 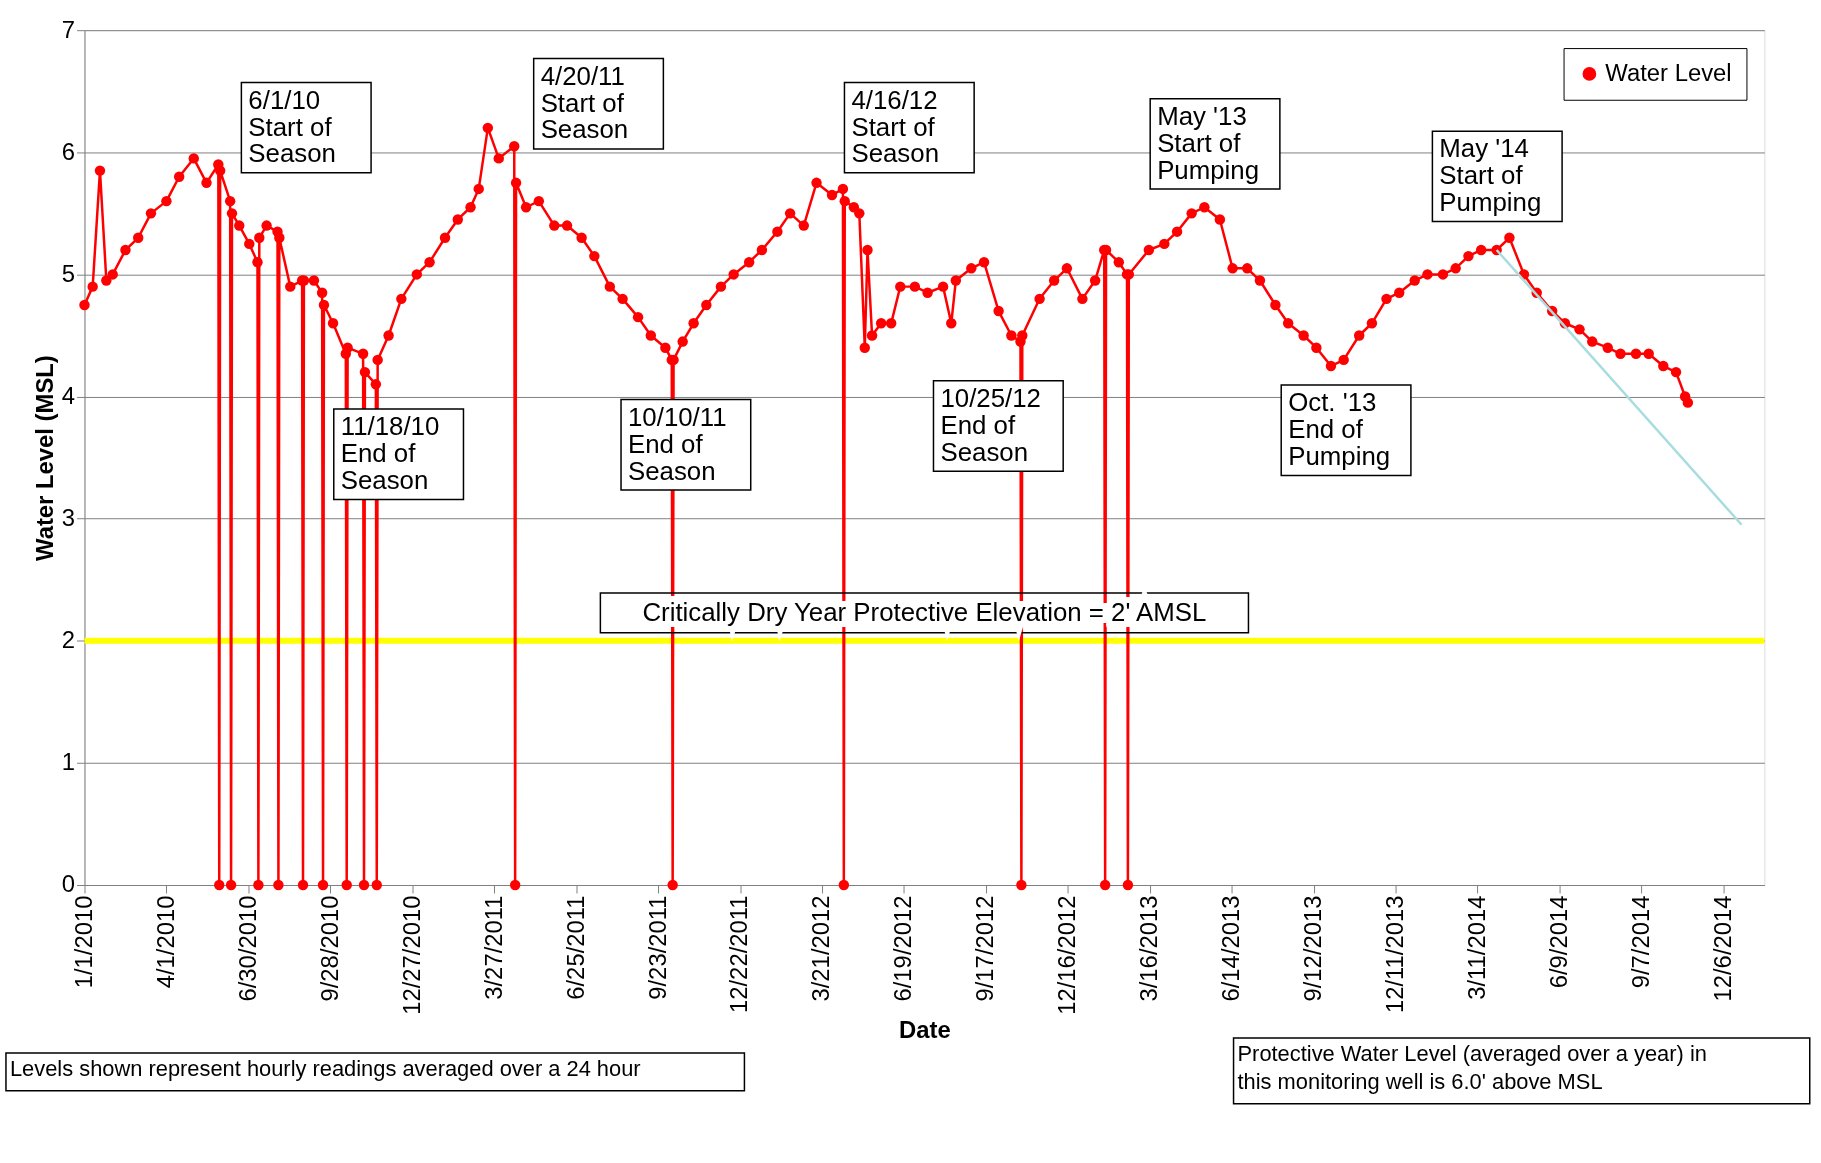 What do you see at coordinates (925, 1029) in the screenshot?
I see `x-axis-title: Date` at bounding box center [925, 1029].